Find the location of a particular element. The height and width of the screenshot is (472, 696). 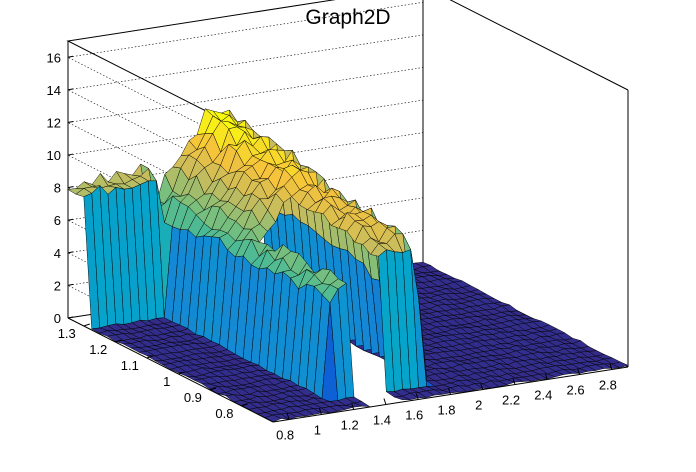

y-tick-label: 1.1 is located at coordinates (130, 365).